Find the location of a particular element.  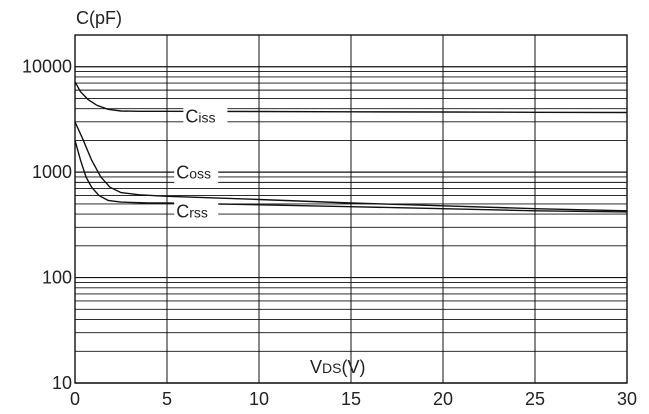

y-tick-label: 100 is located at coordinates (57, 278).